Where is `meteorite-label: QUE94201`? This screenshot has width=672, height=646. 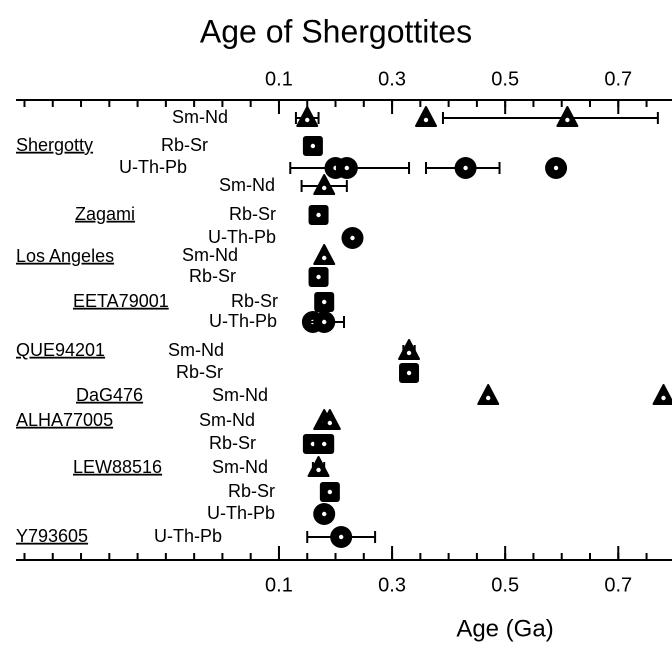 meteorite-label: QUE94201 is located at coordinates (60, 350).